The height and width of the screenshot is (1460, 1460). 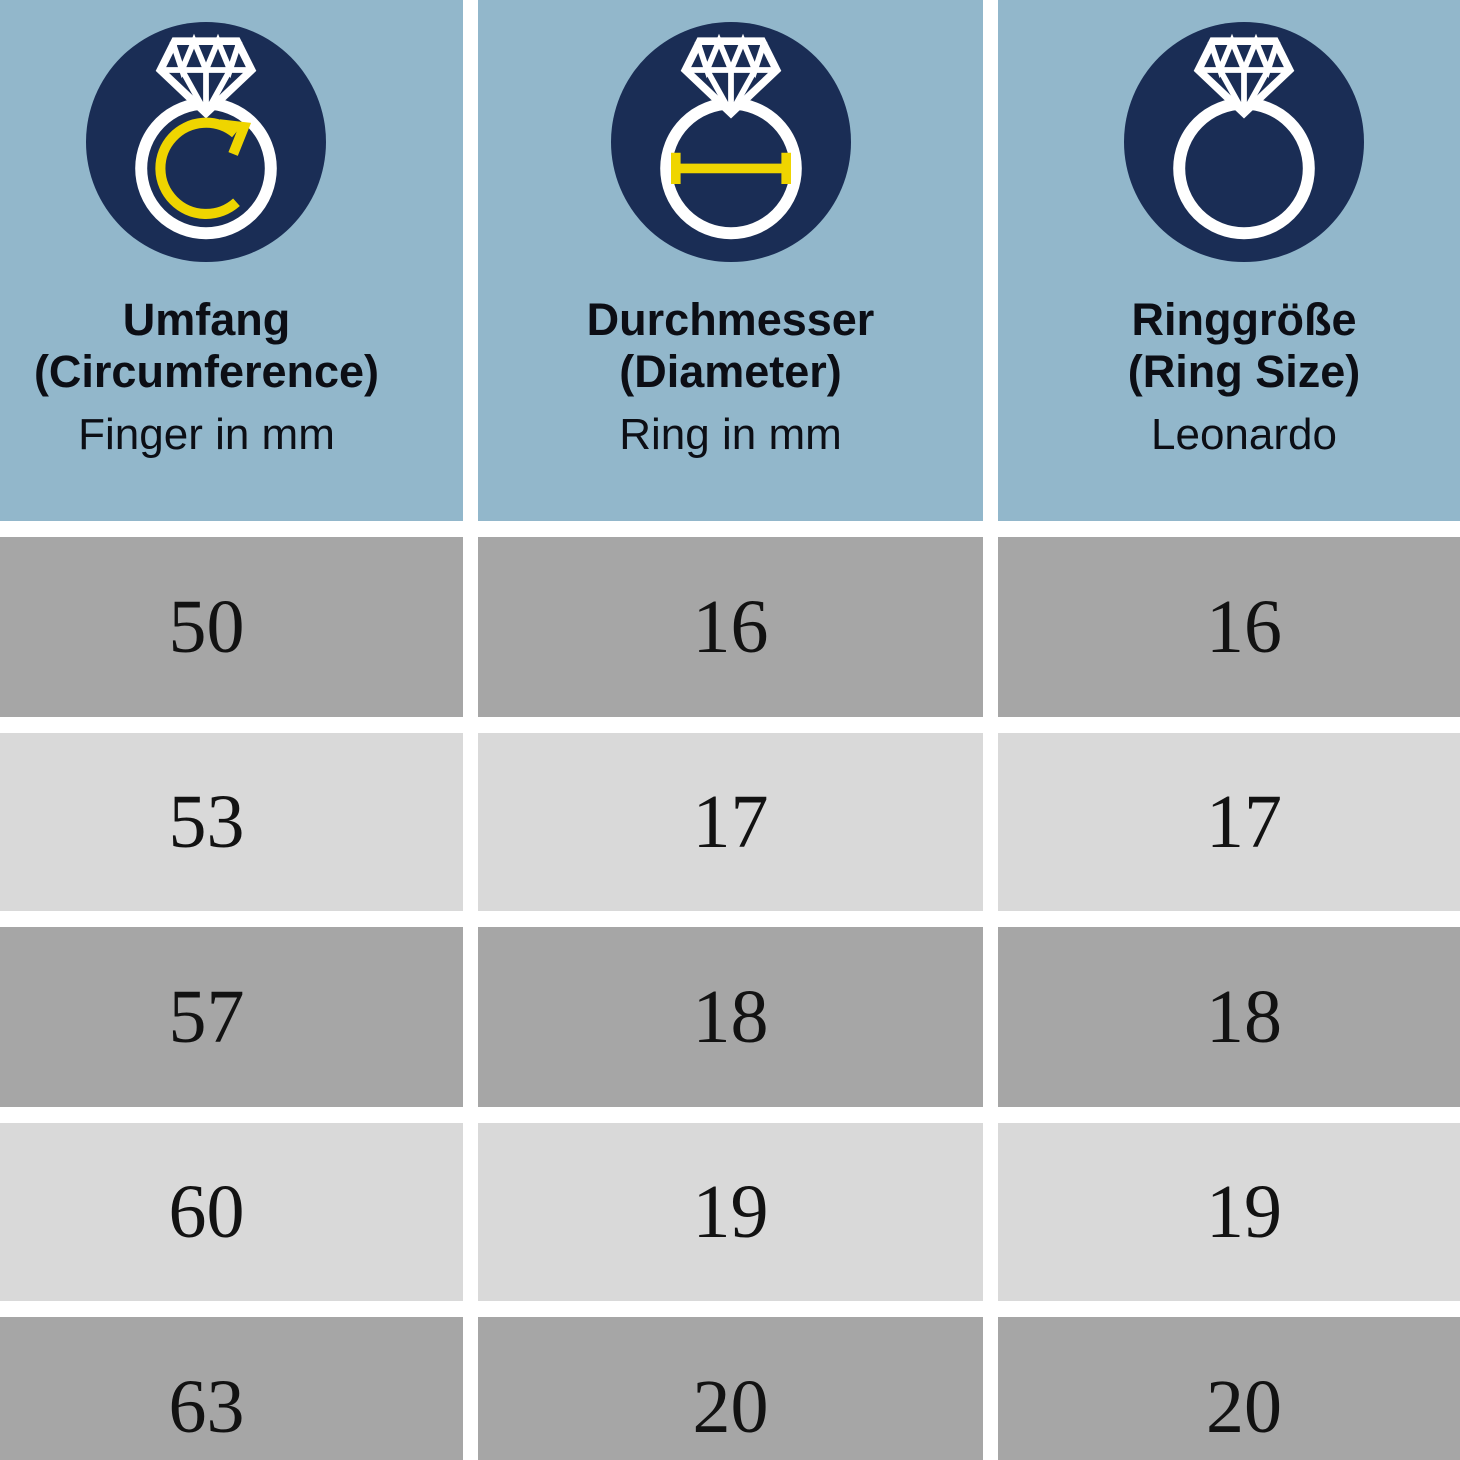 What do you see at coordinates (730, 371) in the screenshot?
I see `column-title-en: (Diameter)` at bounding box center [730, 371].